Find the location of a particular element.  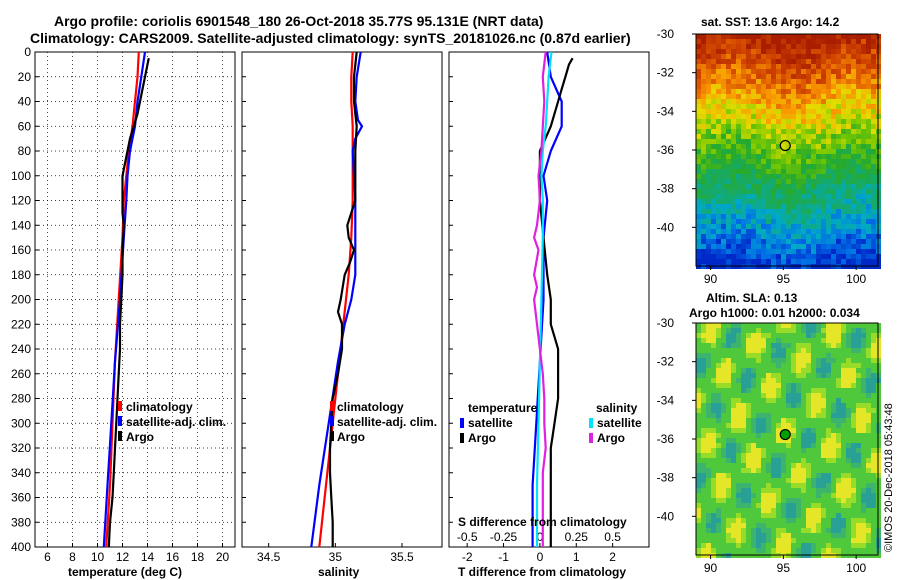

temperature-satellite-adj-line is located at coordinates (124, 299).